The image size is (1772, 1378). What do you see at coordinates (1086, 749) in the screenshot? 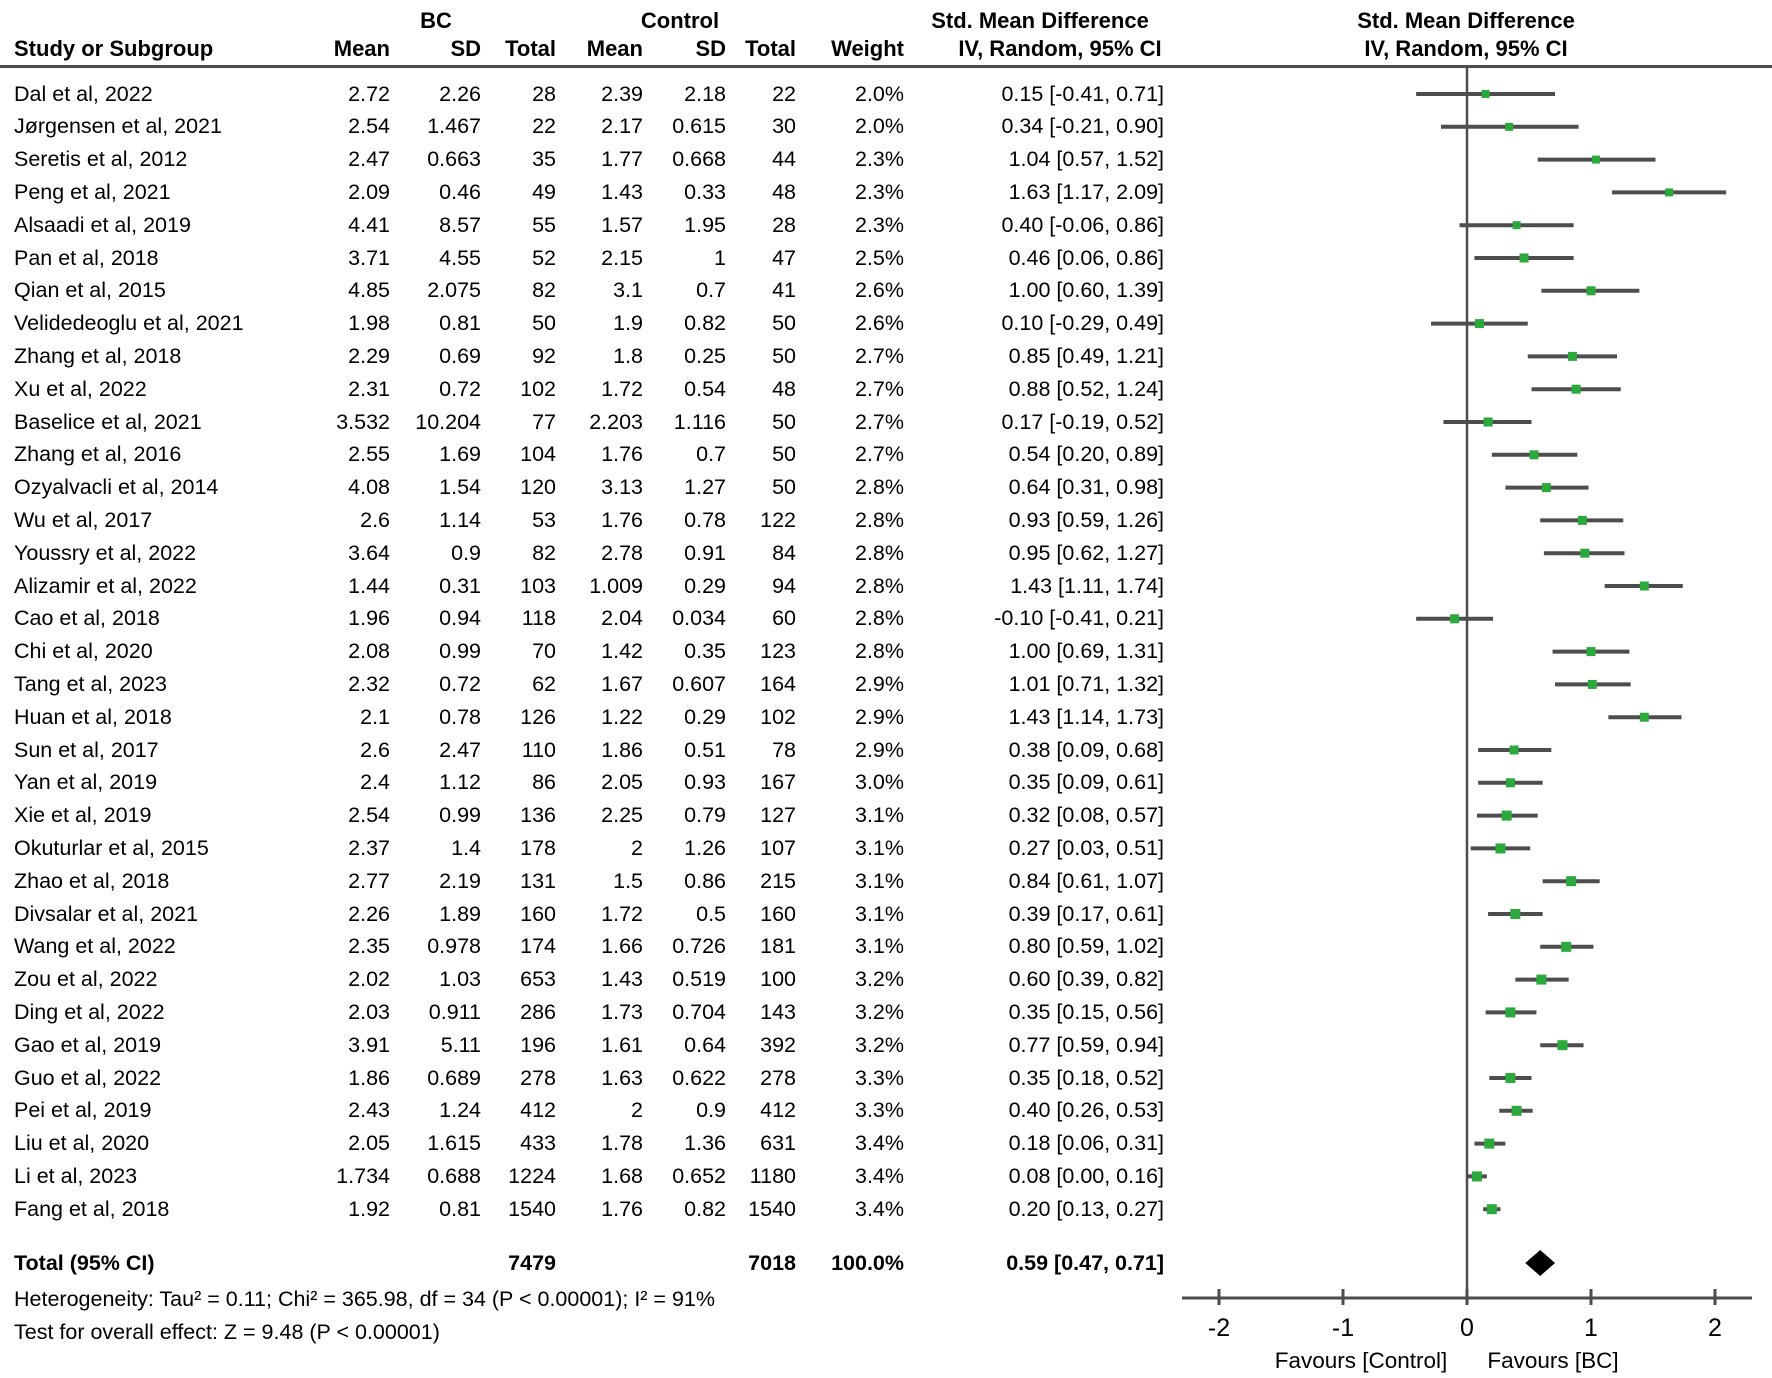
I see `ci-text: 0.38 [0.09, 0.68]` at bounding box center [1086, 749].